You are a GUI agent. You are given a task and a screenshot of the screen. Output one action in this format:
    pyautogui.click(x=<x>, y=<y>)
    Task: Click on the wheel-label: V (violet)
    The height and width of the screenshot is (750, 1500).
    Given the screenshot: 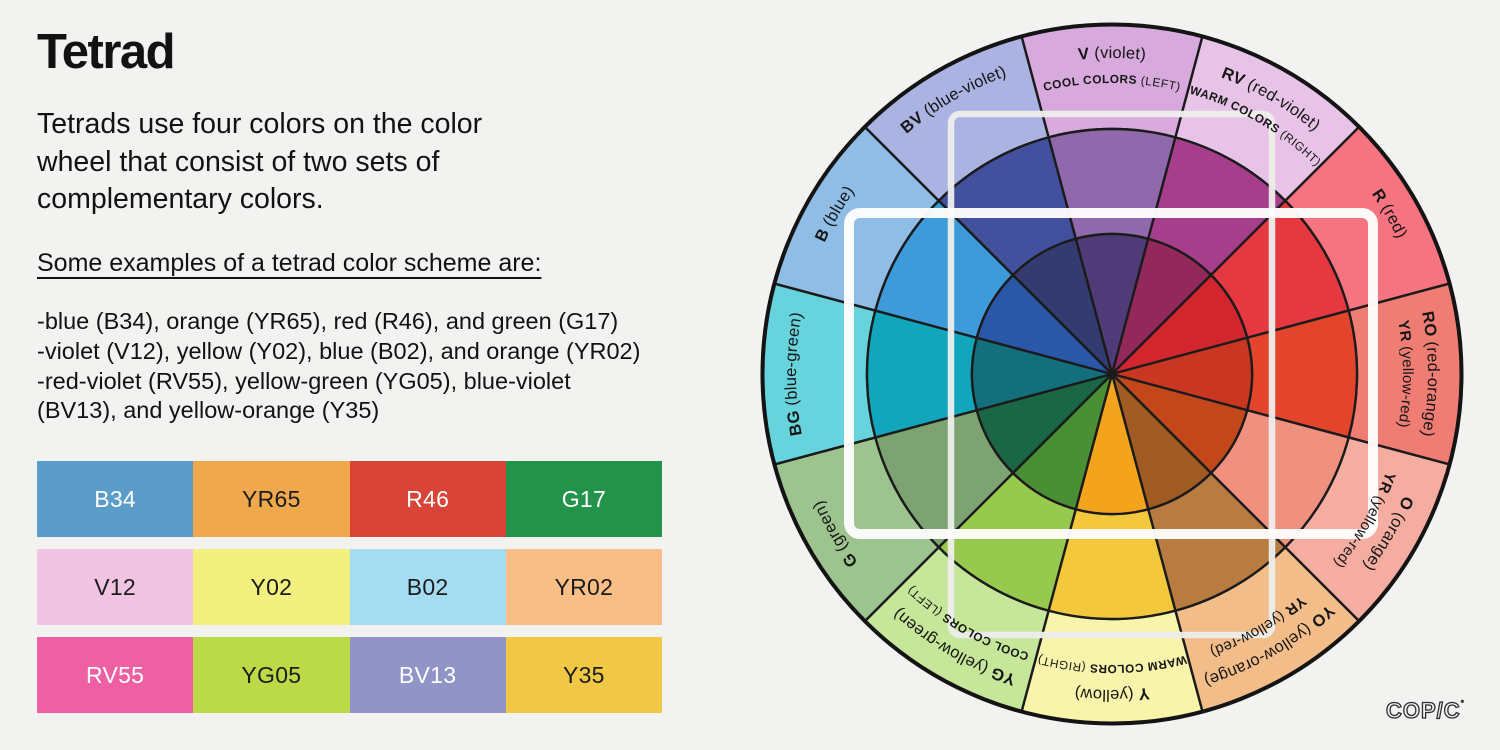 What is the action you would take?
    pyautogui.click(x=1112, y=54)
    